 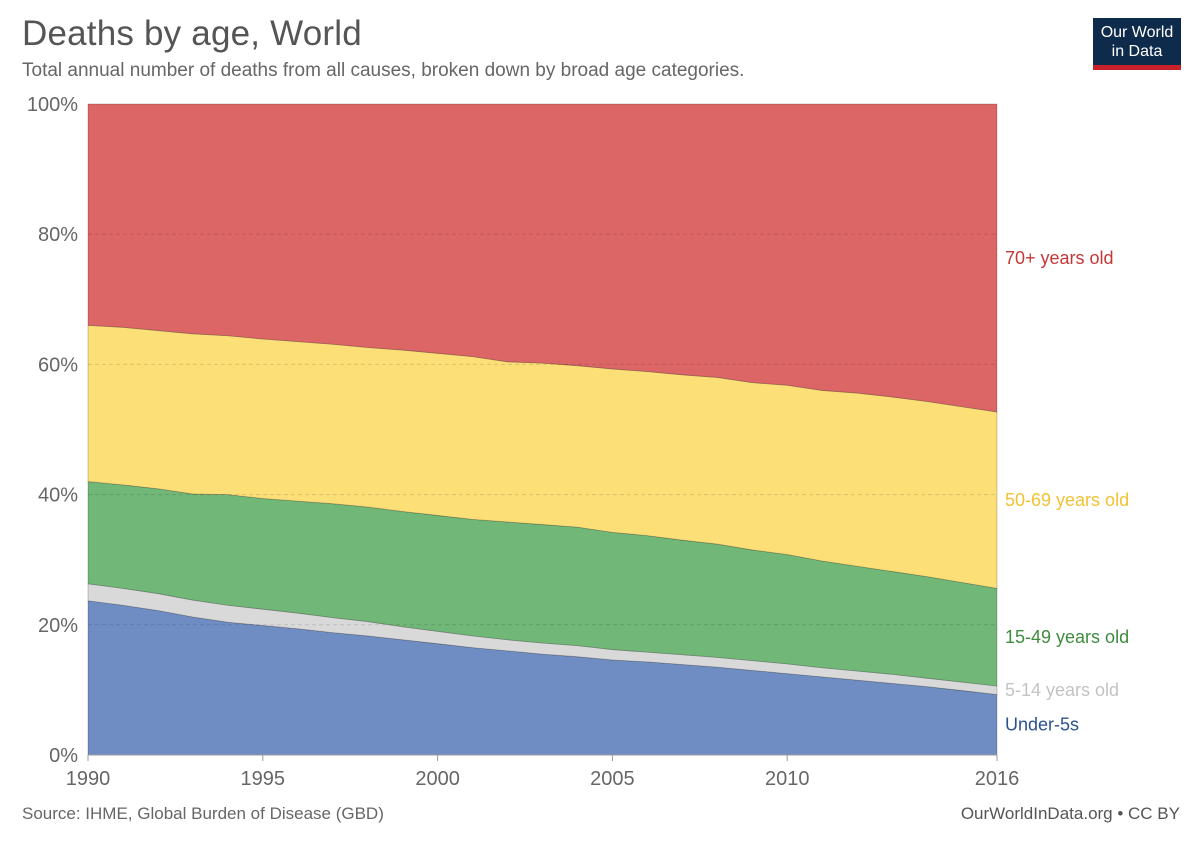 I want to click on y-tick-label: 0%, so click(x=63, y=756).